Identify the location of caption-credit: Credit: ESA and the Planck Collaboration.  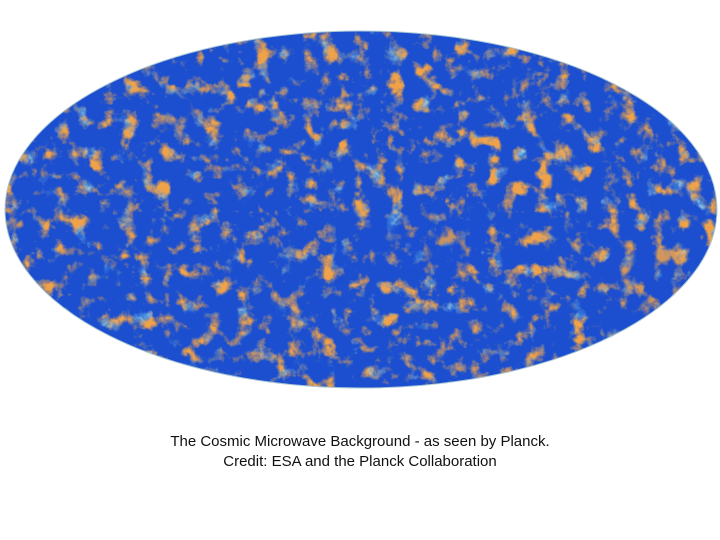
(360, 461).